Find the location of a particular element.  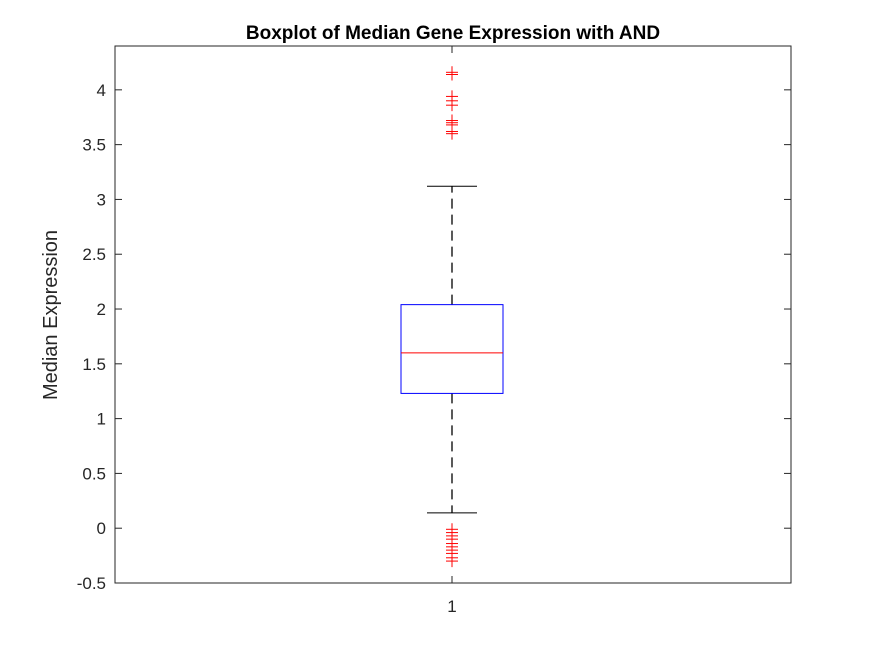

y-tick-label: 2 is located at coordinates (101, 309).